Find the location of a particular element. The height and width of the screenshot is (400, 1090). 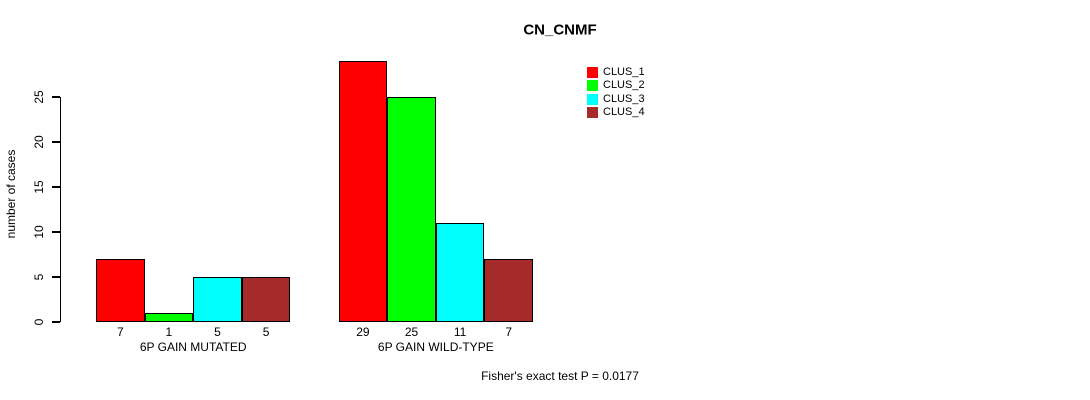

y-tick-label: 25 is located at coordinates (38, 97).